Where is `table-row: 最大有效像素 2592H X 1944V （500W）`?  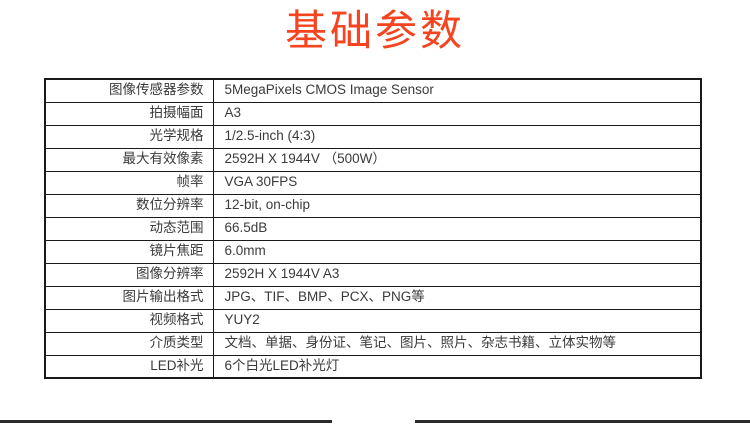 table-row: 最大有效像素 2592H X 1944V （500W） is located at coordinates (373, 159).